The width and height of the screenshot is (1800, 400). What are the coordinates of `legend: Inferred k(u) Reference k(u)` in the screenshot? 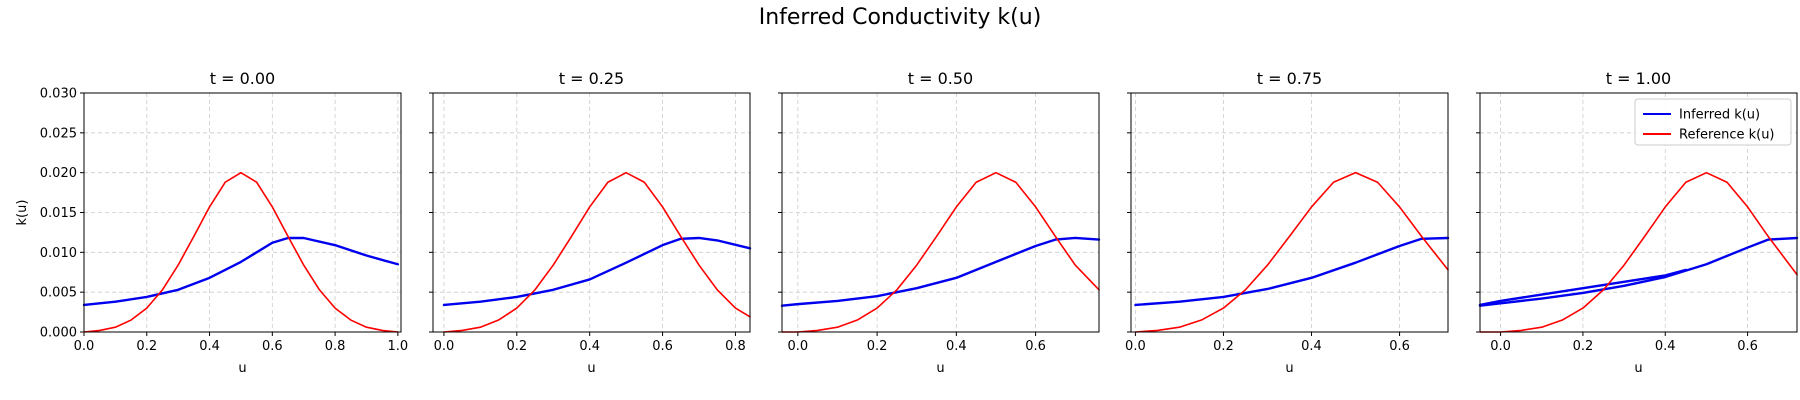 It's located at (1713, 122).